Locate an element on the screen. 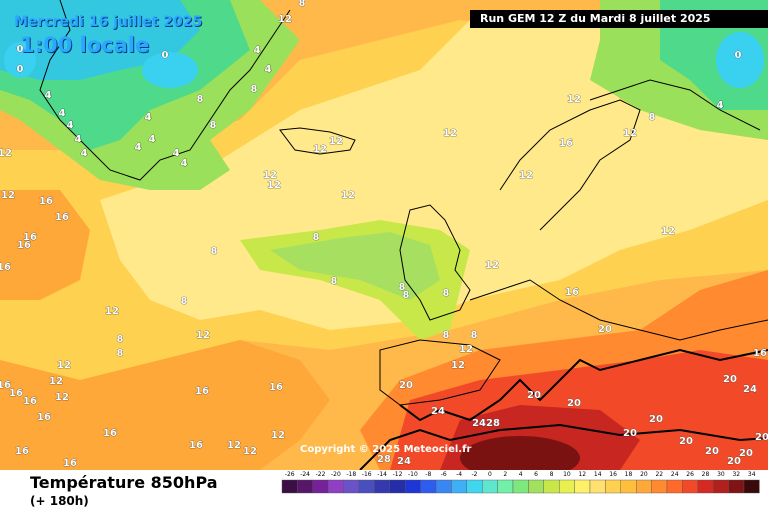  cold-pool-west is located at coordinates (170, 70).